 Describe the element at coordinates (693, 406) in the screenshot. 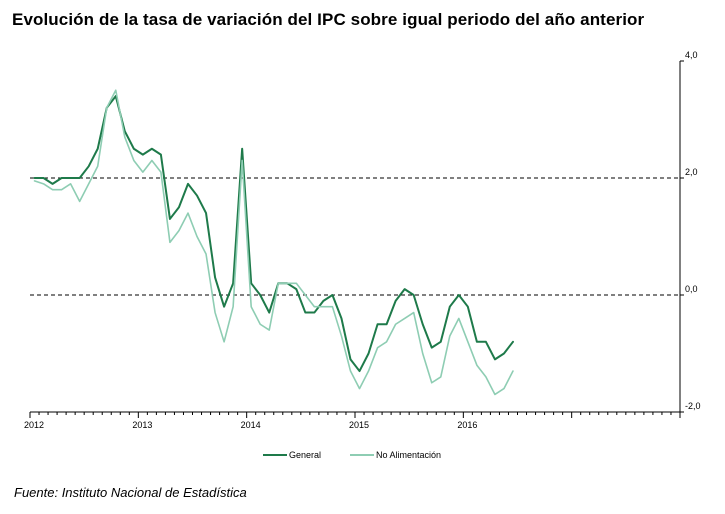

I see `y-tick-label: -2,0` at that location.